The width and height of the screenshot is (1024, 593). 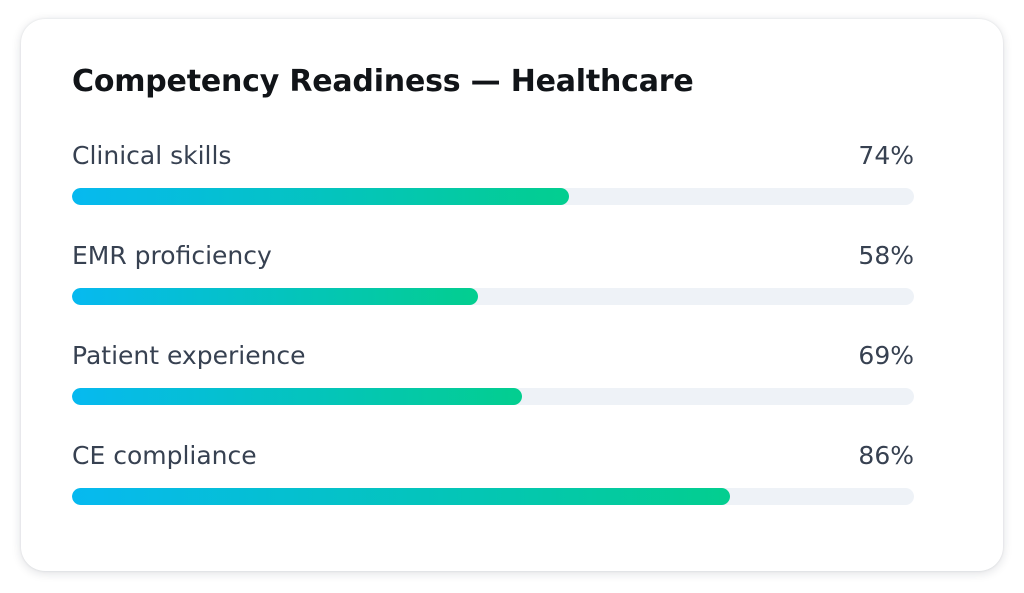 What do you see at coordinates (493, 472) in the screenshot?
I see `metric-ce-compliance: CE compliance 86%` at bounding box center [493, 472].